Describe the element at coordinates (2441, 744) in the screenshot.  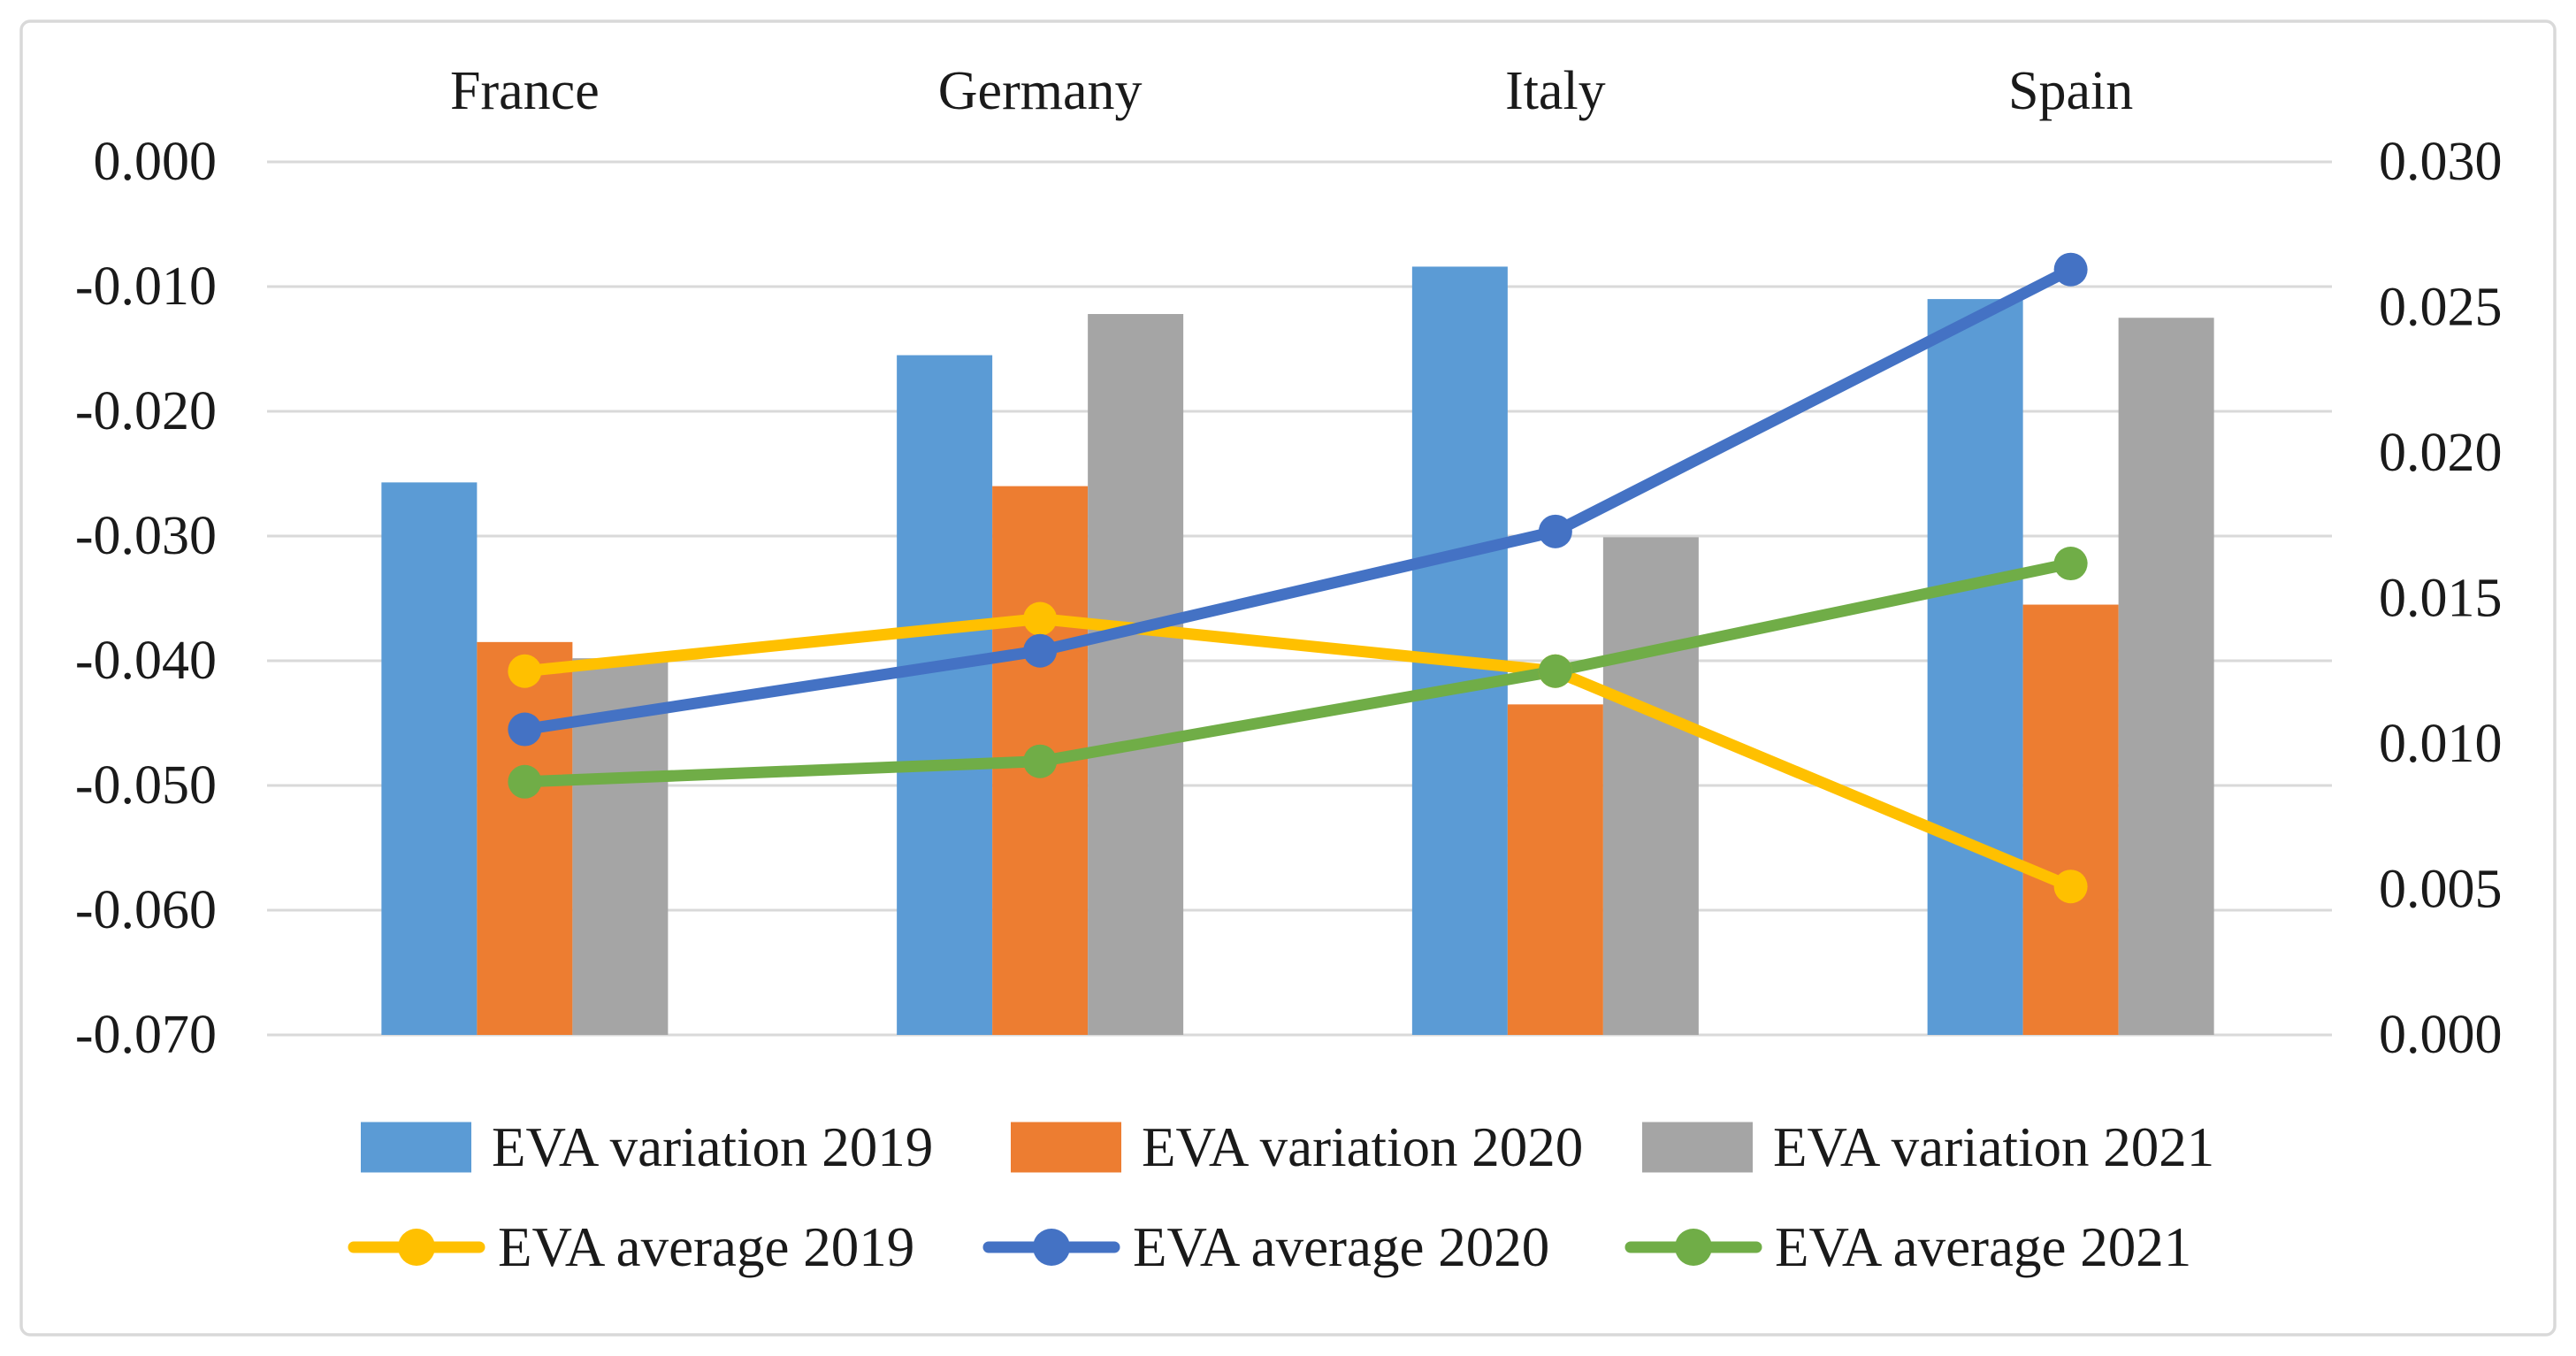
I see `right-axis-tick-label: 0.010` at that location.